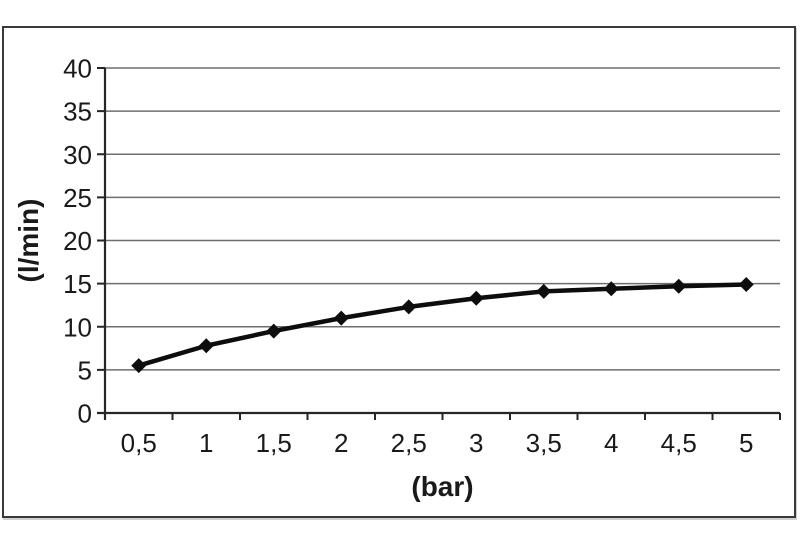  I want to click on x-axis-title: (bar), so click(442, 486).